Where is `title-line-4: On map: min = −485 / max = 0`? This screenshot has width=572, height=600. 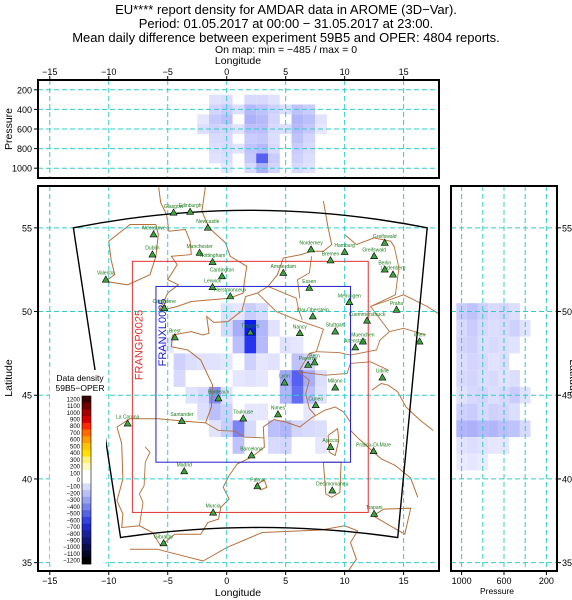
title-line-4: On map: min = −485 / max = 0 is located at coordinates (286, 50).